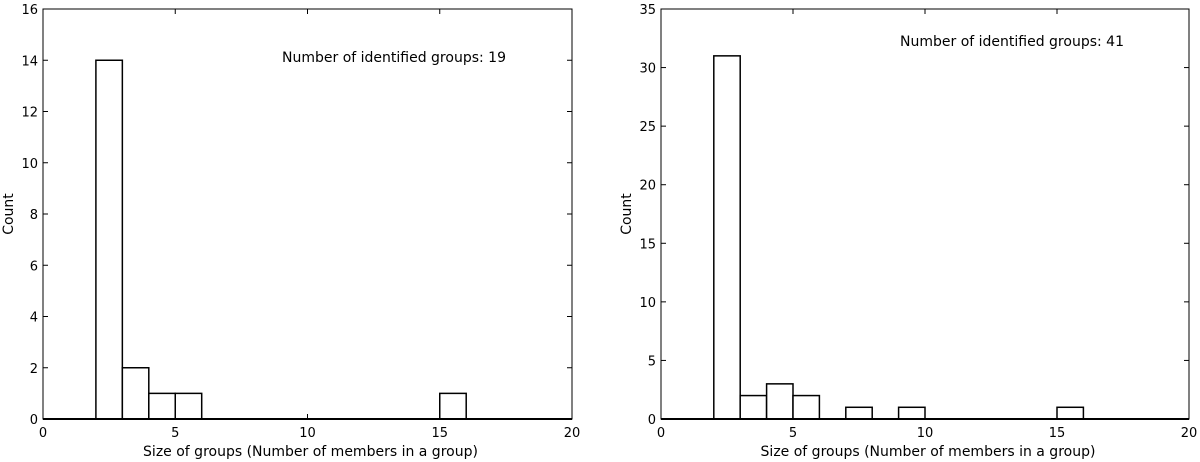 The height and width of the screenshot is (462, 1200). Describe the element at coordinates (34, 215) in the screenshot. I see `y-tick-label: 8` at that location.